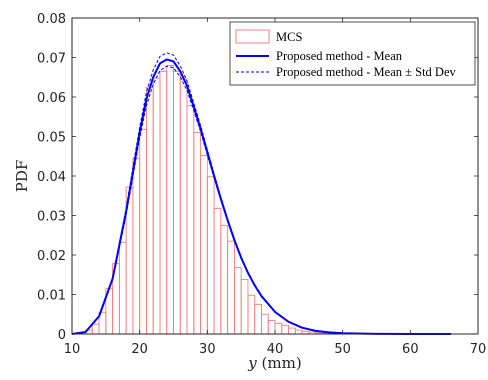  I want to click on y-tick-label: 0.02, so click(51, 256).